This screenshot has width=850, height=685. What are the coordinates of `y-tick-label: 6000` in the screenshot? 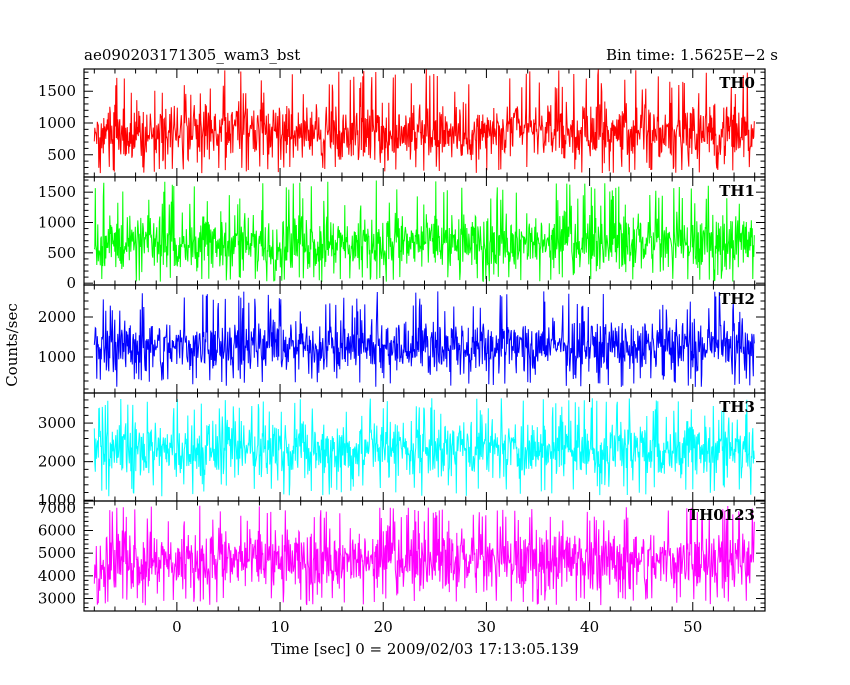 It's located at (57, 530).